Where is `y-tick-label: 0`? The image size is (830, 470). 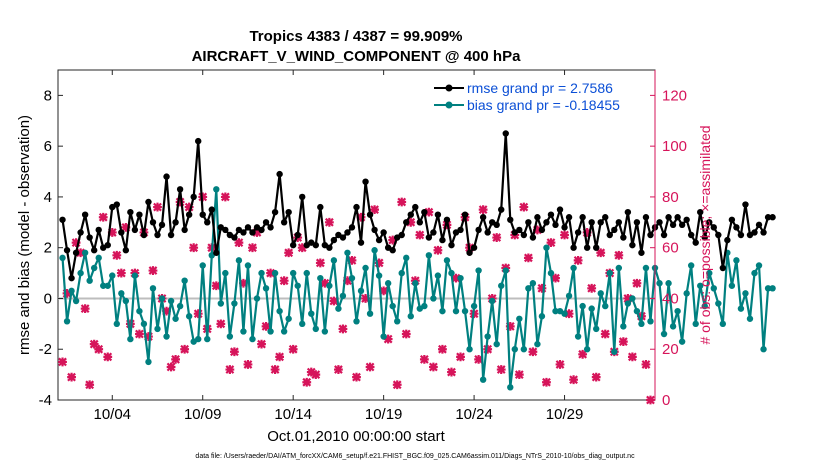 y-tick-label: 0 is located at coordinates (48, 298).